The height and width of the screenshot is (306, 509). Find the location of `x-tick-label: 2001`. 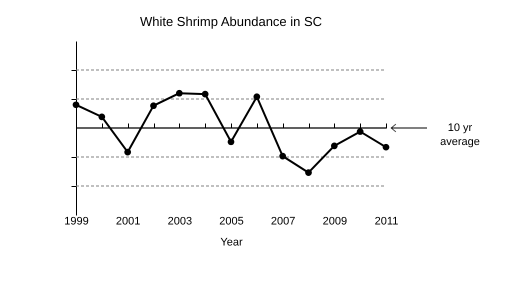

x-tick-label: 2001 is located at coordinates (128, 222).